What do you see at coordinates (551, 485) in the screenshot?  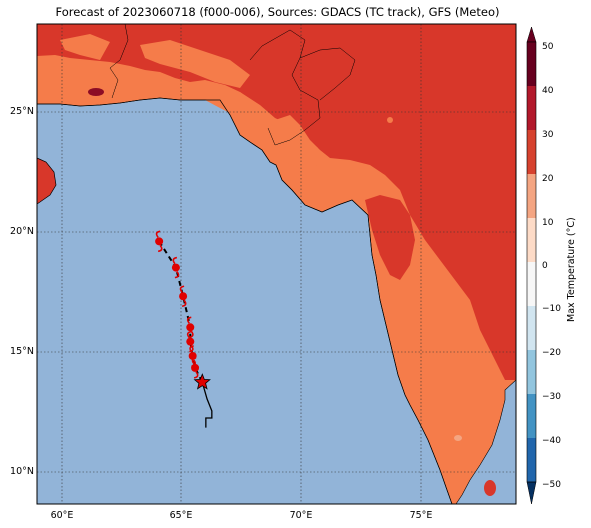 I see `colorbar-tick: −50` at bounding box center [551, 485].